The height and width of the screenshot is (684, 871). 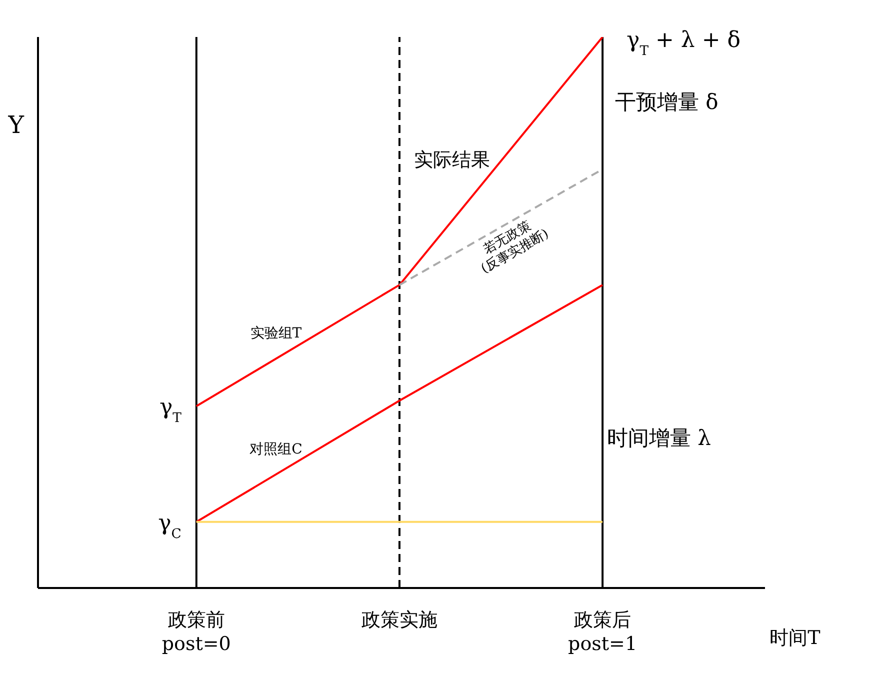 What do you see at coordinates (795, 638) in the screenshot?
I see `x-axis-title: 时间T` at bounding box center [795, 638].